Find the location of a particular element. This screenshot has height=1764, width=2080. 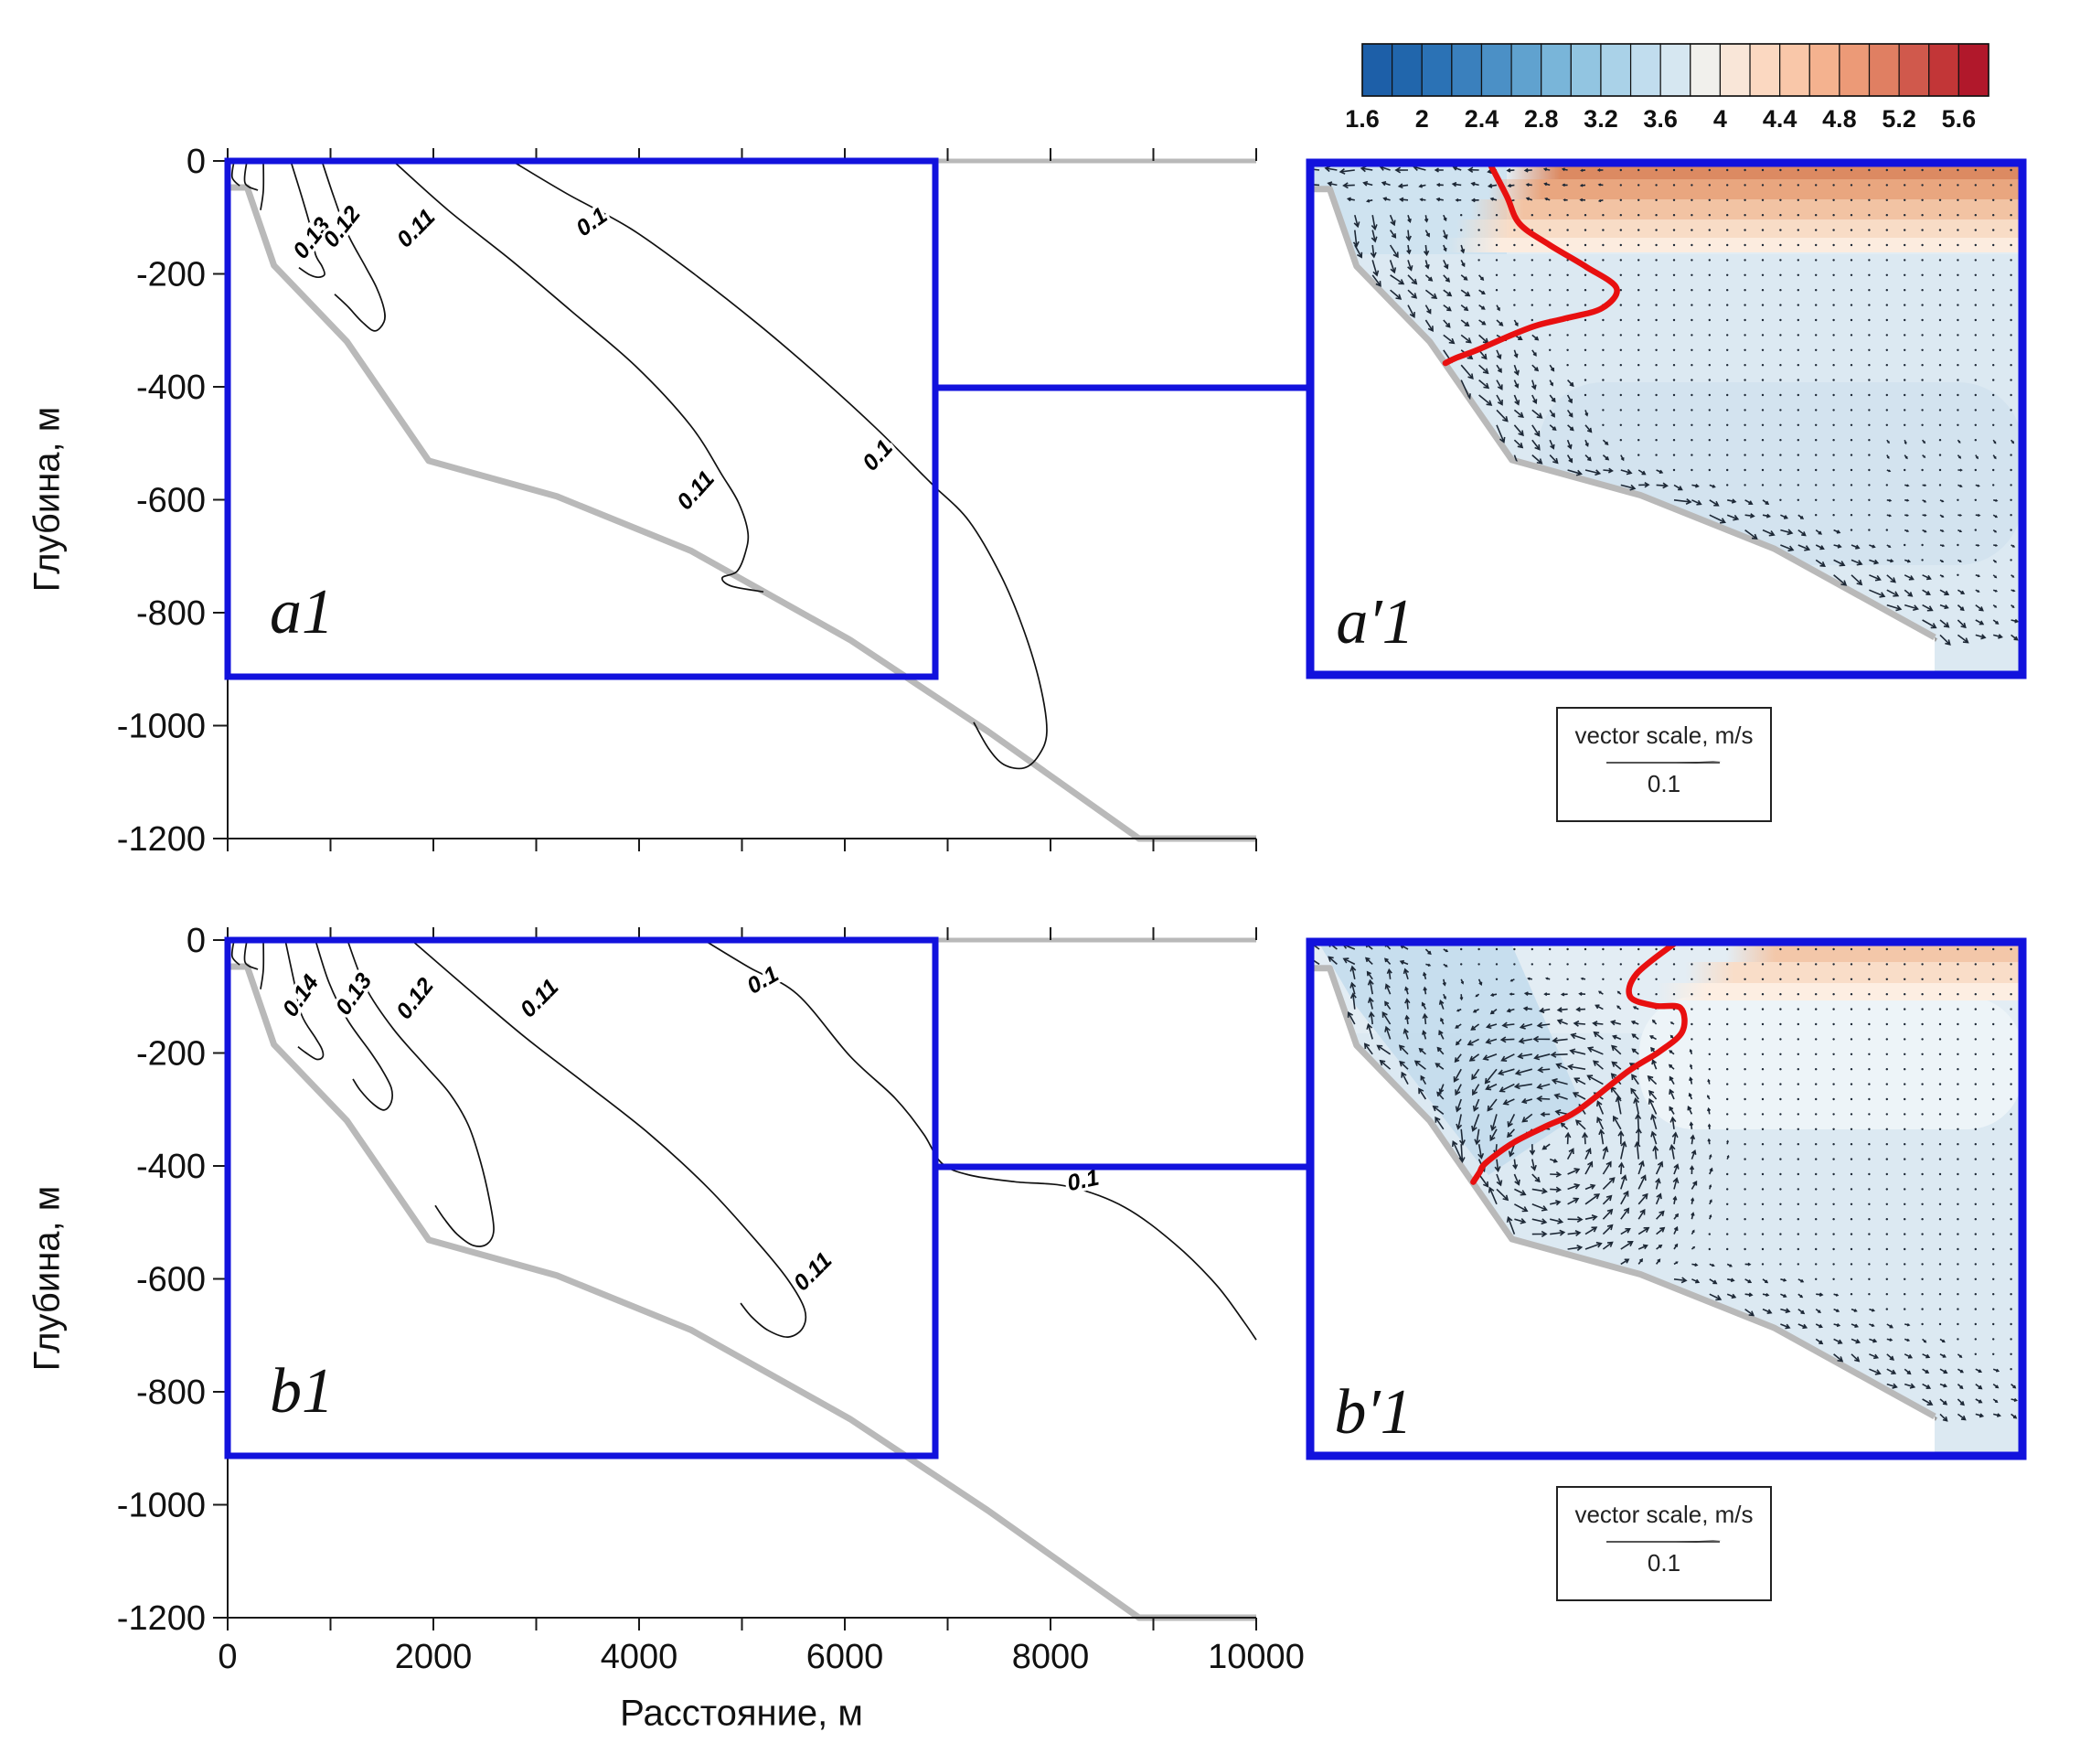

panel-label-a1-prime: a′1 is located at coordinates (1375, 622).